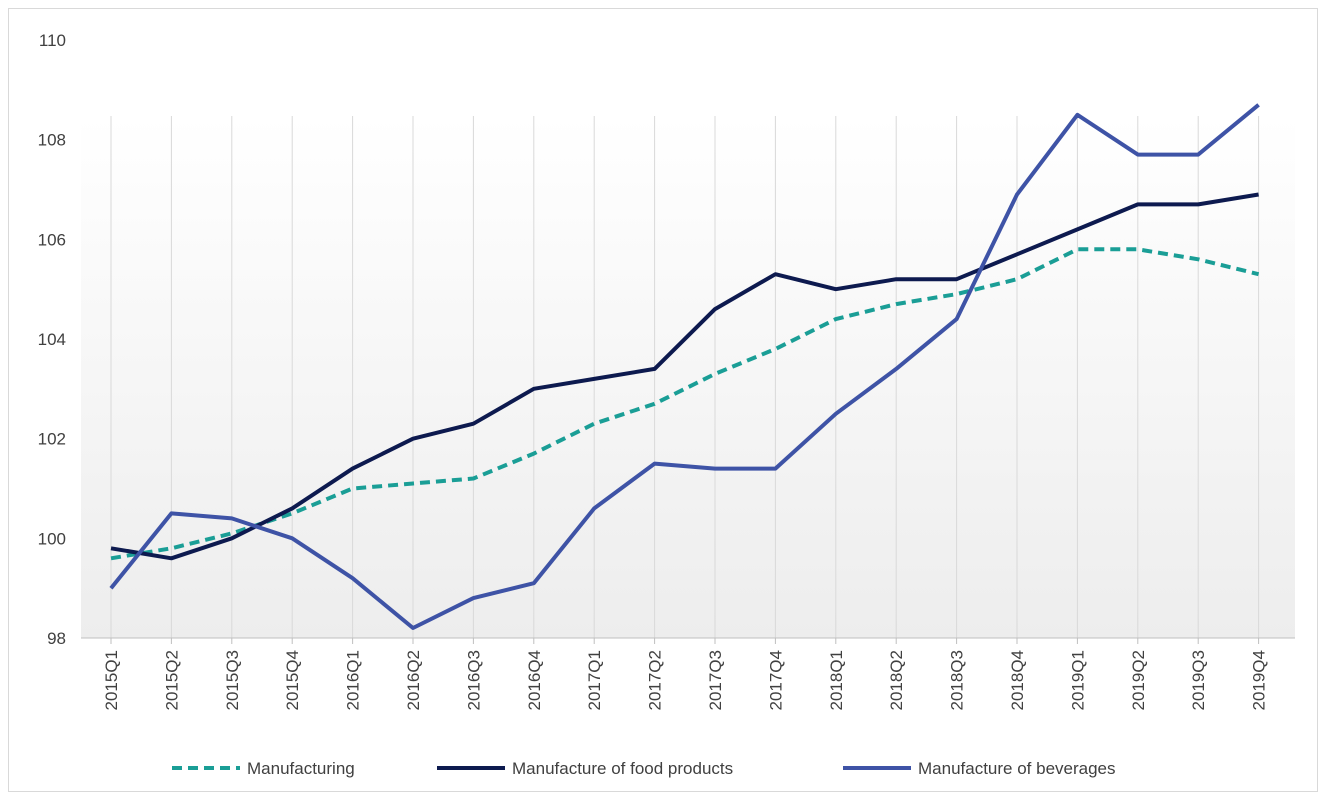 This screenshot has height=796, width=1322. Describe the element at coordinates (1017, 768) in the screenshot. I see `legend-label: Manufacture of beverages` at that location.